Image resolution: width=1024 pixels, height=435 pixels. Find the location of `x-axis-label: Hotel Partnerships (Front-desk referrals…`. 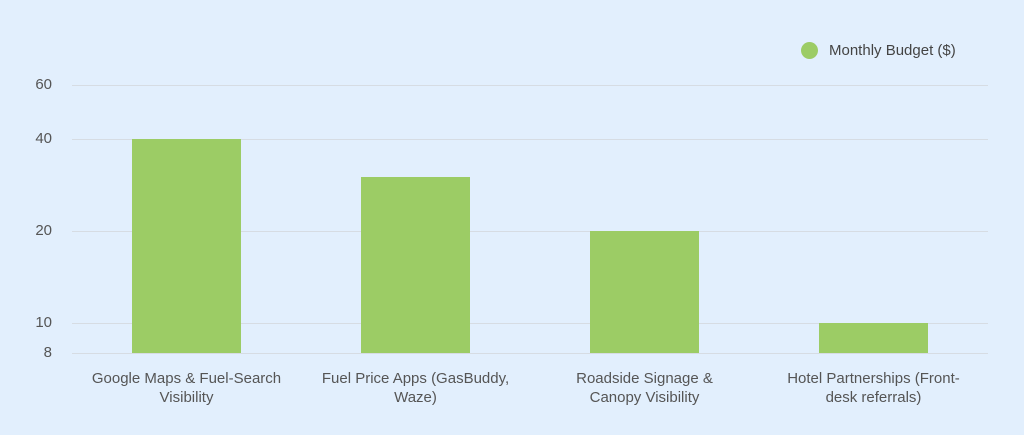

x-axis-label: Hotel Partnerships (Front-desk referrals… is located at coordinates (873, 388).